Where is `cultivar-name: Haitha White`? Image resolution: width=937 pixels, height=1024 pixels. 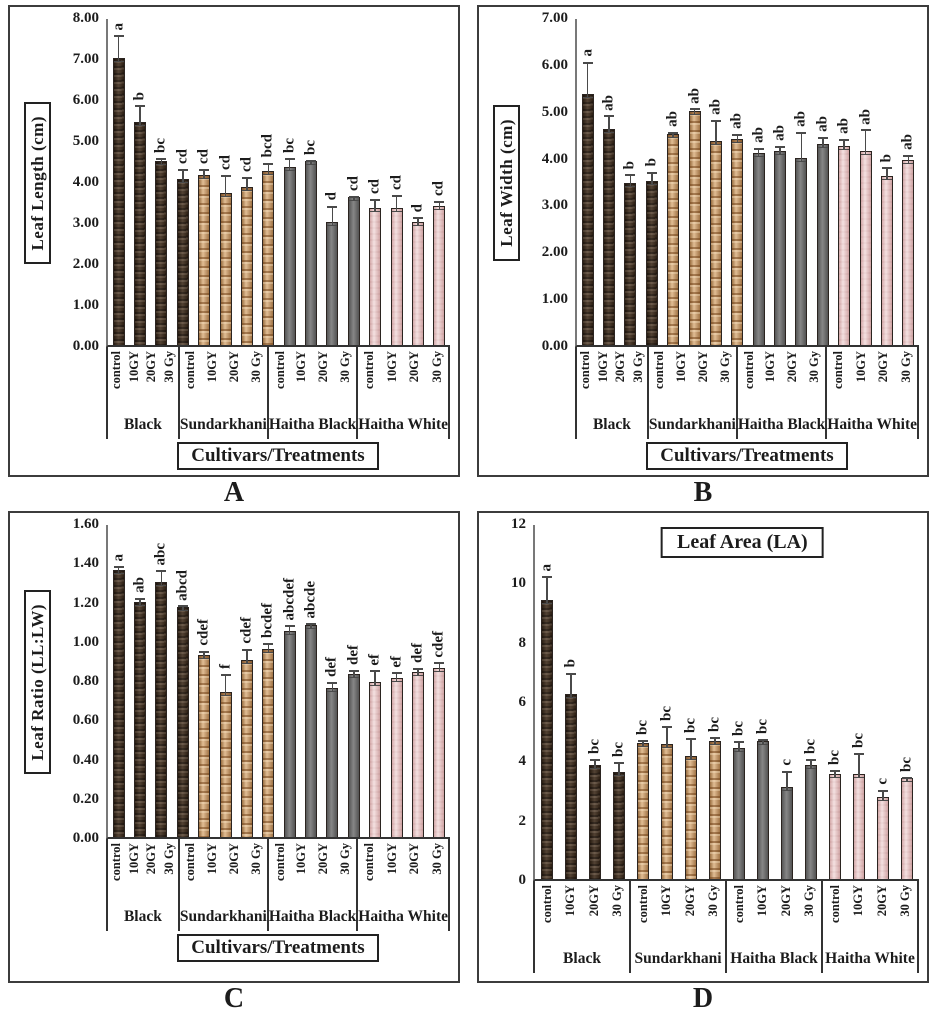
cultivar-name: Haitha White is located at coordinates (872, 424).